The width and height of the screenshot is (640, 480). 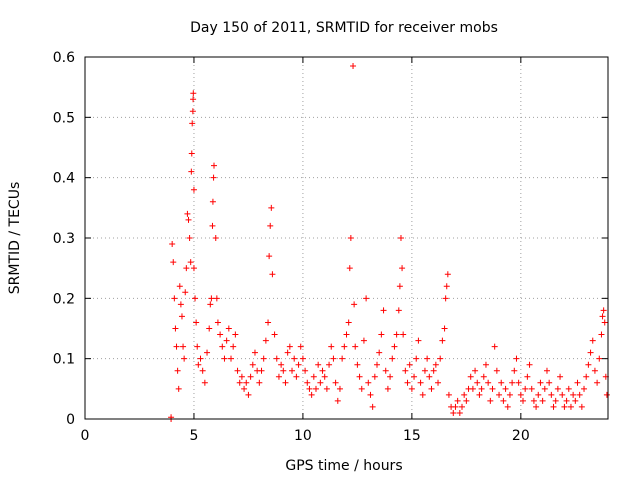 I want to click on x-tick-label: 5, so click(x=193, y=436).